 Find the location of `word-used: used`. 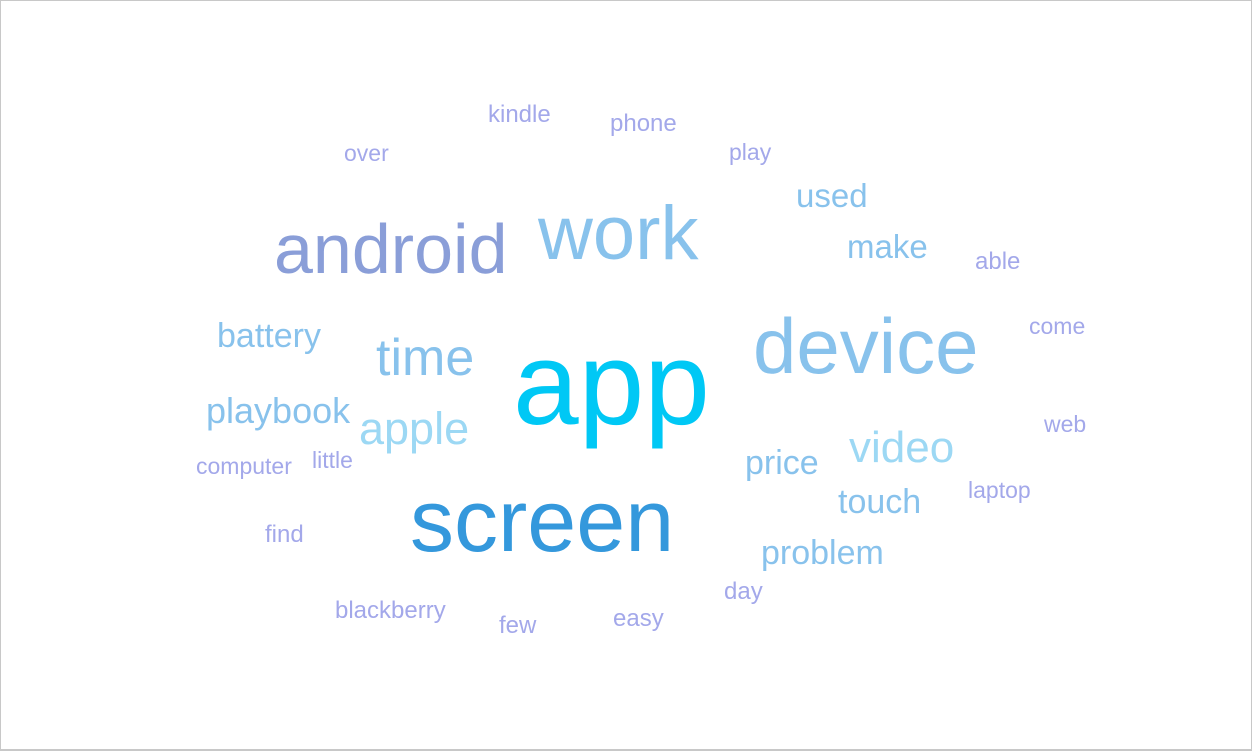

word-used: used is located at coordinates (832, 195).